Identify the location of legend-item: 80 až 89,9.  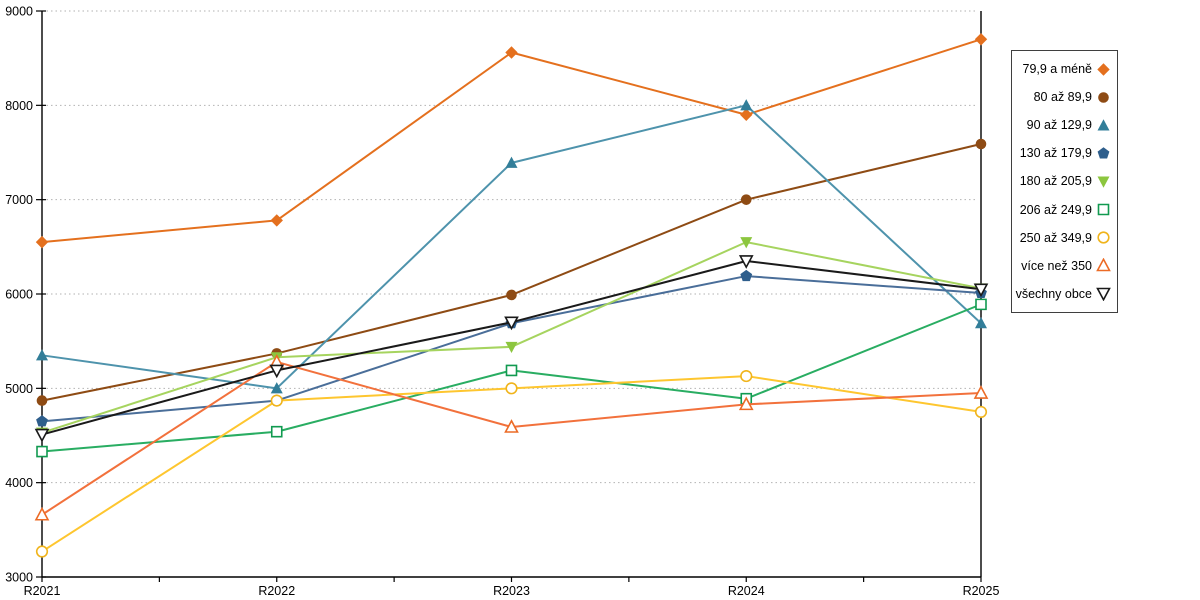
(1063, 97).